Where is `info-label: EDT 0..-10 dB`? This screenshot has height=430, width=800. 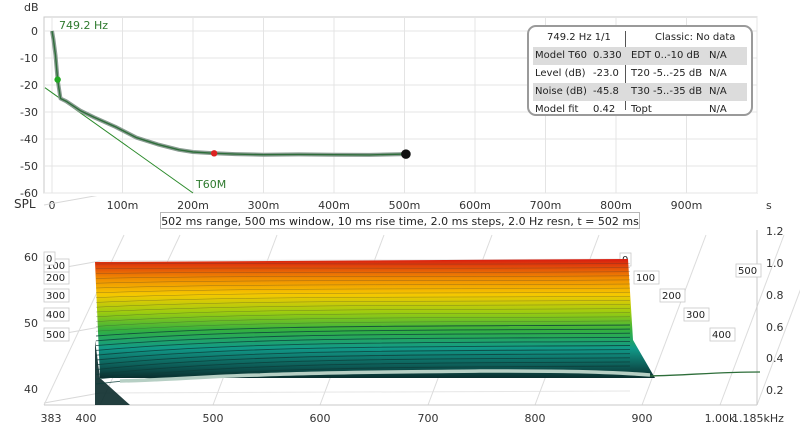 info-label: EDT 0..-10 dB is located at coordinates (665, 55).